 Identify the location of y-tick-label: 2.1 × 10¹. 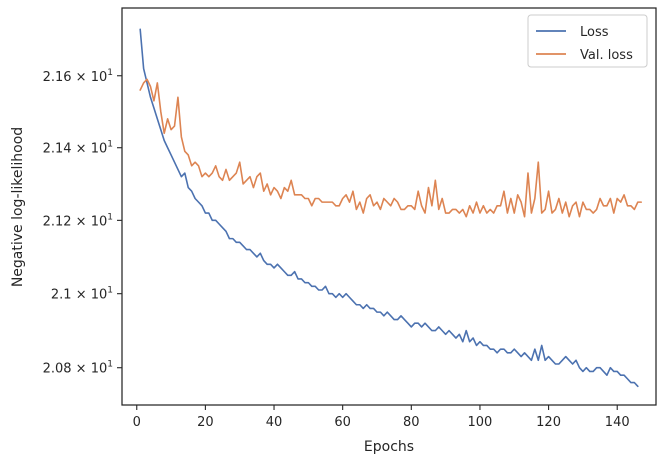
(82, 294).